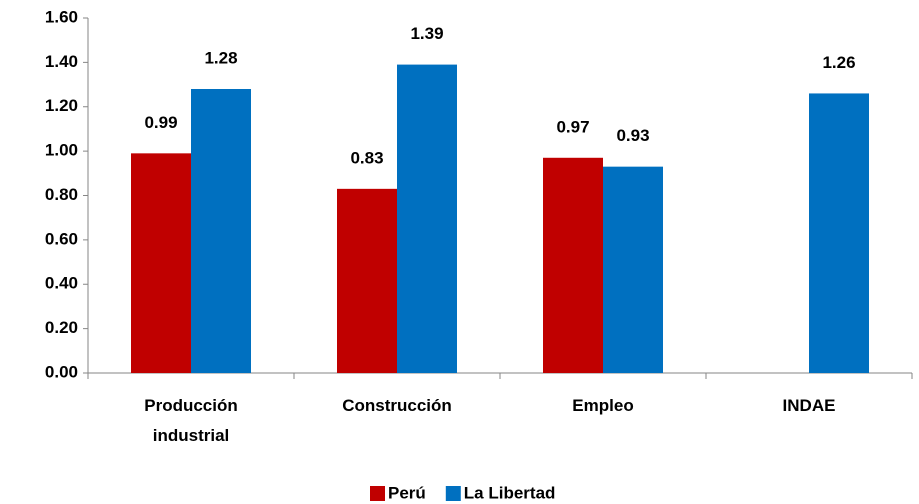 The image size is (919, 504). I want to click on x-tick-label: Producción industrial, so click(191, 420).